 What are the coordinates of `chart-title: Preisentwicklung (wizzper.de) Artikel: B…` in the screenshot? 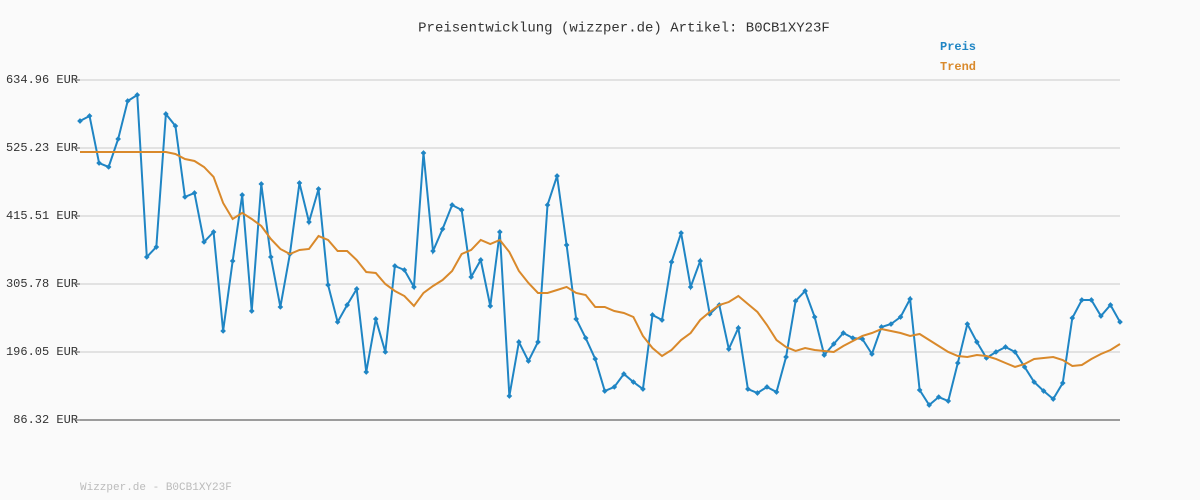 It's located at (624, 29).